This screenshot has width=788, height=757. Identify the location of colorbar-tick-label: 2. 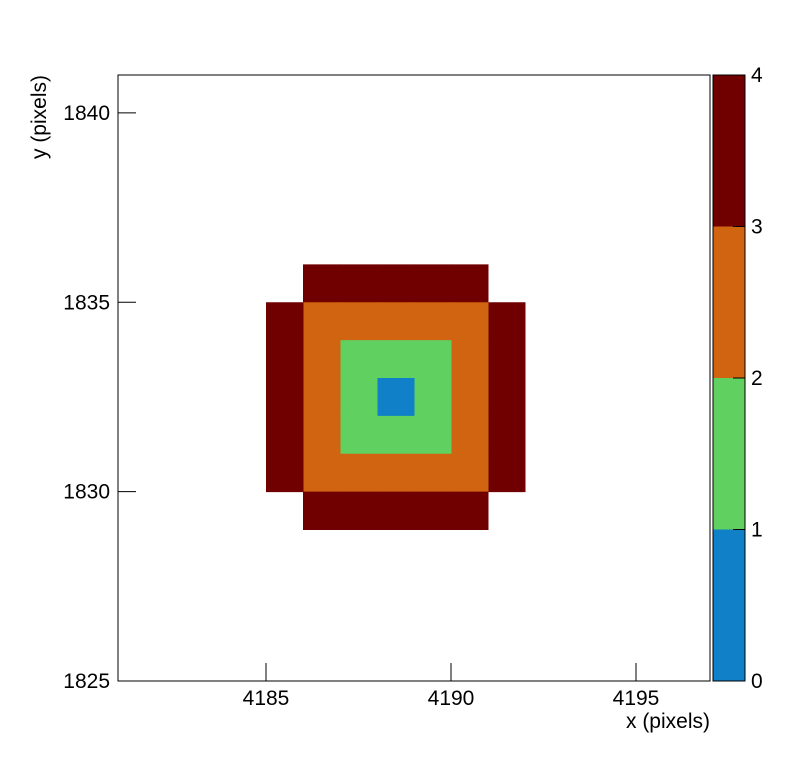
(757, 378).